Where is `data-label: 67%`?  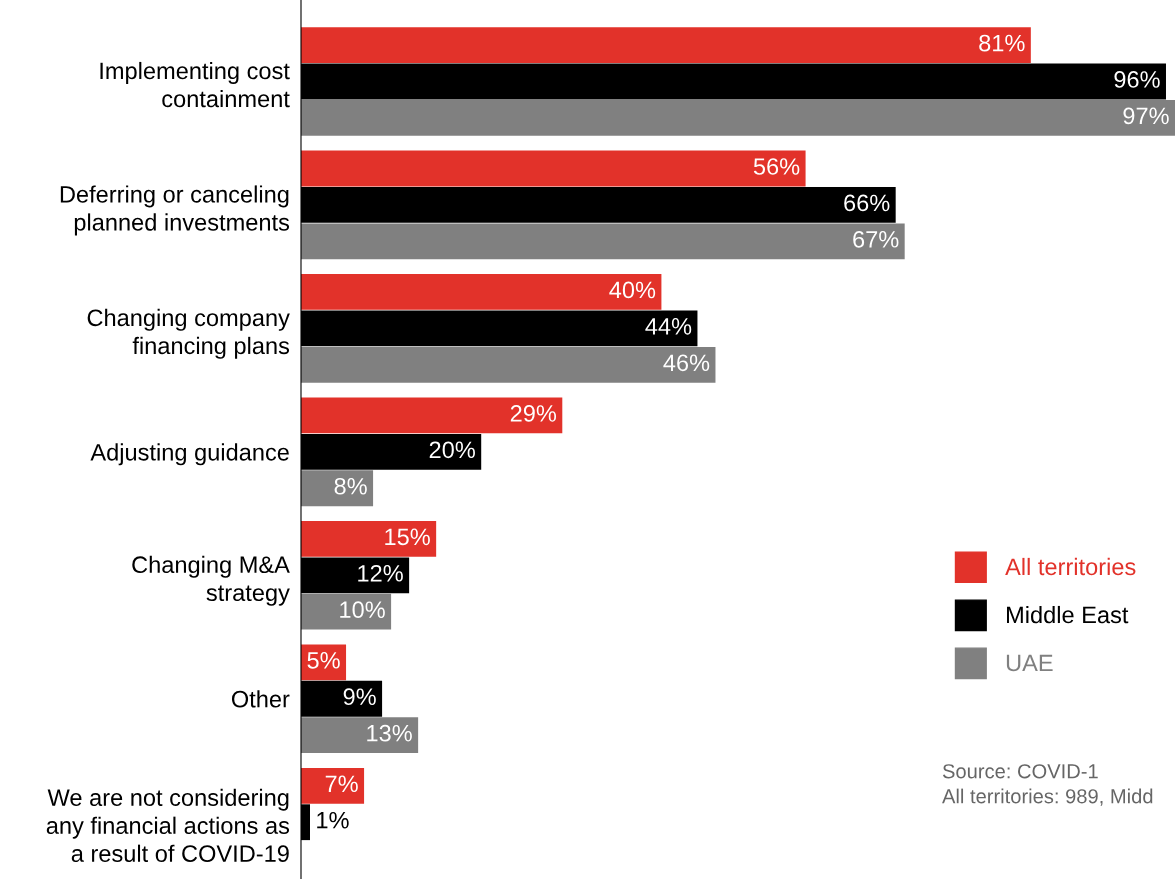
data-label: 67% is located at coordinates (876, 239).